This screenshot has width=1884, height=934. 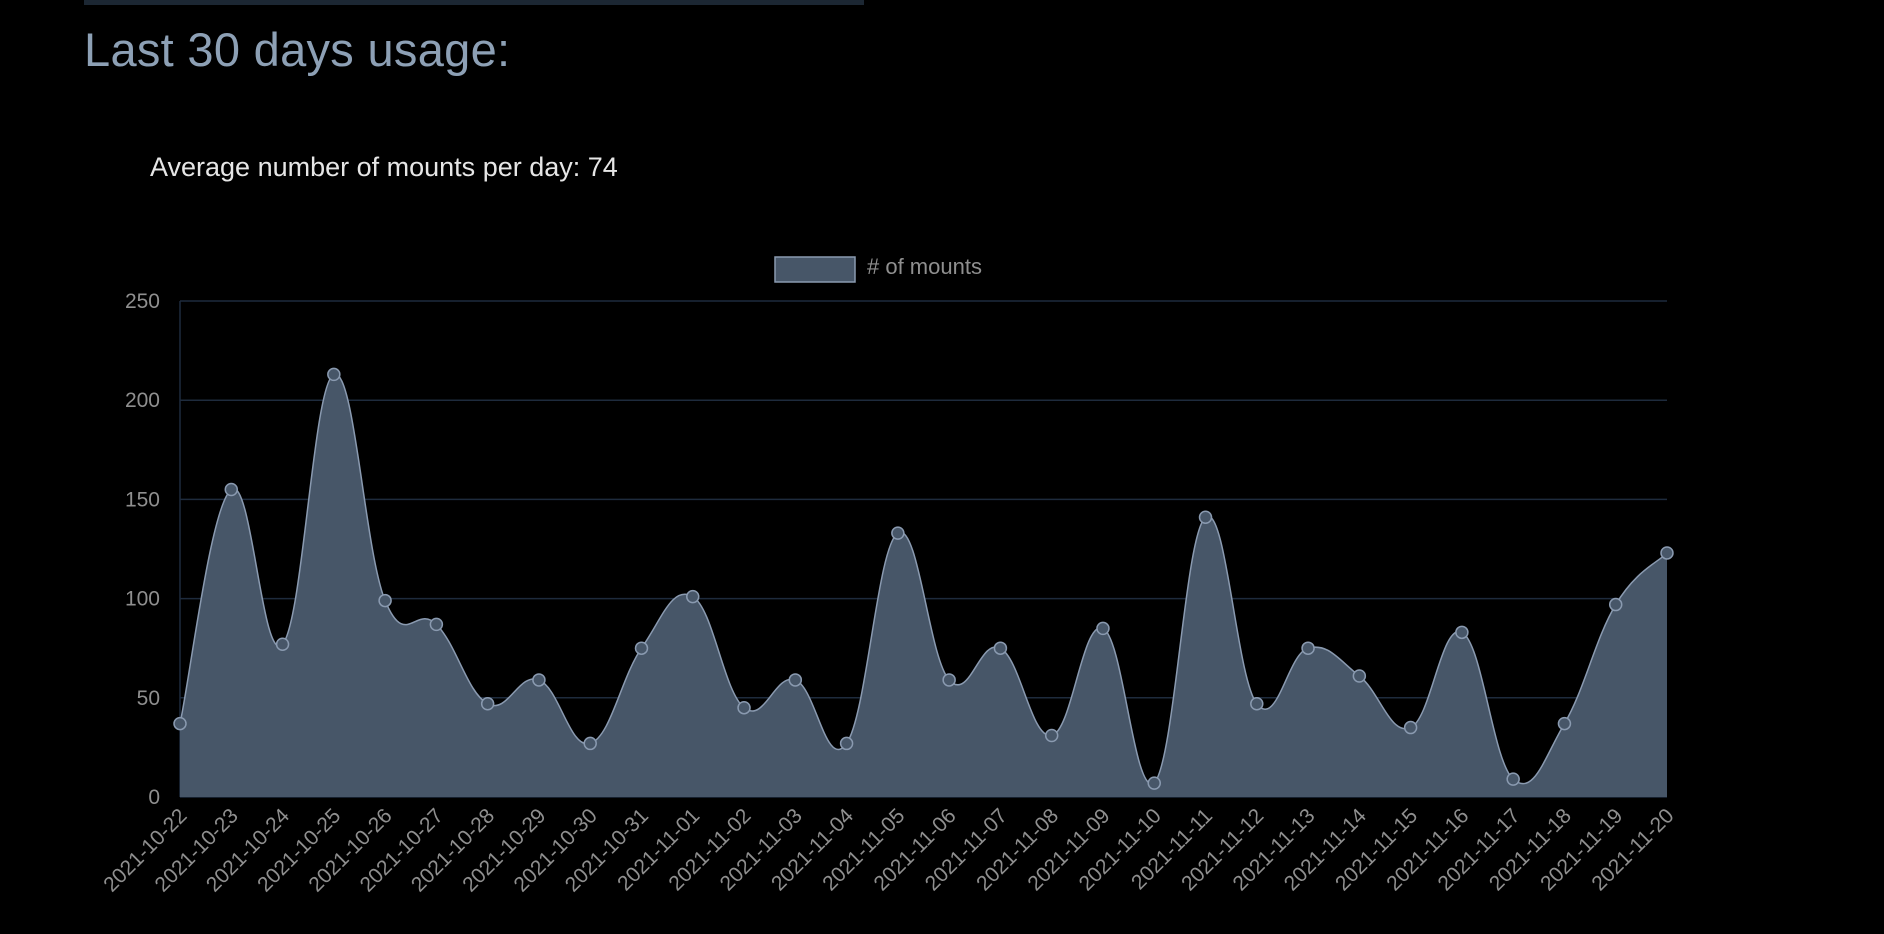 What do you see at coordinates (142, 499) in the screenshot?
I see `y-tick-label: 150` at bounding box center [142, 499].